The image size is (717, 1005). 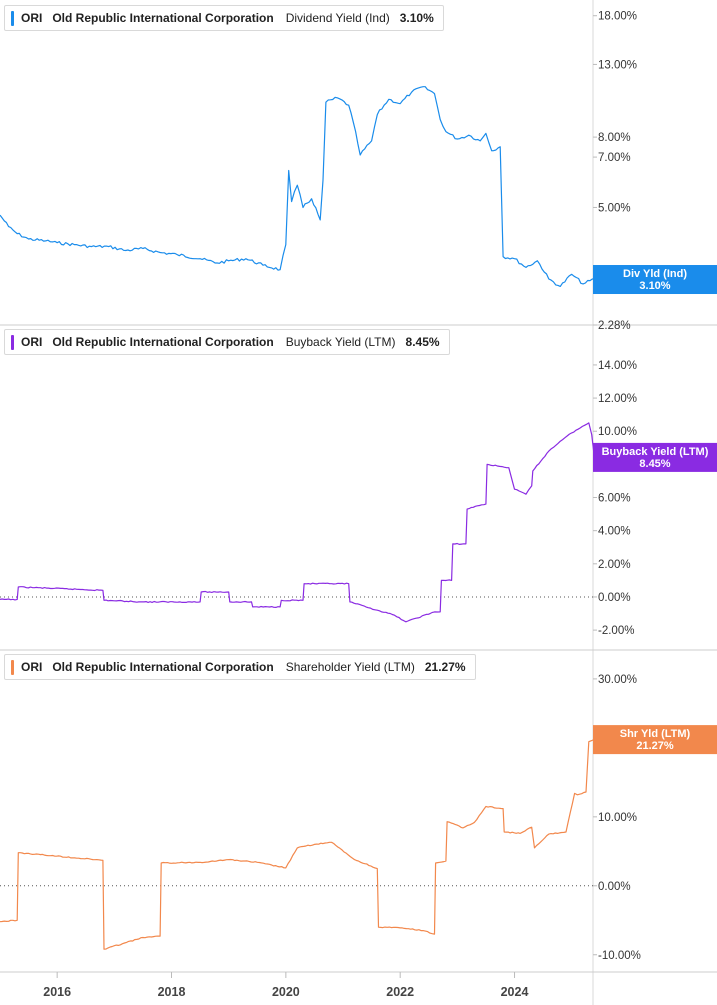 What do you see at coordinates (619, 956) in the screenshot?
I see `y-tick-label: -10.00%` at bounding box center [619, 956].